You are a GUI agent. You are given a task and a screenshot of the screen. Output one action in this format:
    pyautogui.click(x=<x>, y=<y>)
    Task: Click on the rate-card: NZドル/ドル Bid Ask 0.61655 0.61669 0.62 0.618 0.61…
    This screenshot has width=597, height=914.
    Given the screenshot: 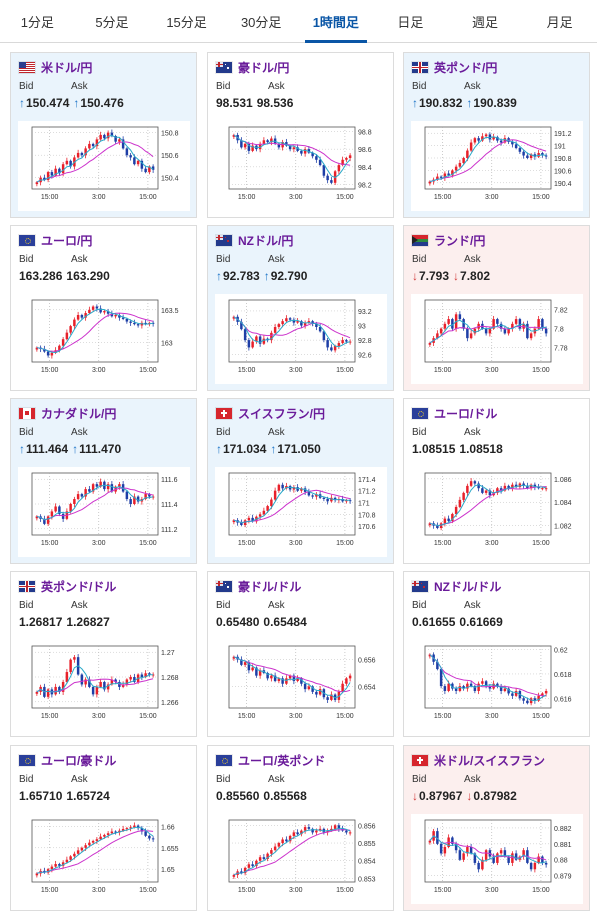 What is the action you would take?
    pyautogui.click(x=496, y=654)
    